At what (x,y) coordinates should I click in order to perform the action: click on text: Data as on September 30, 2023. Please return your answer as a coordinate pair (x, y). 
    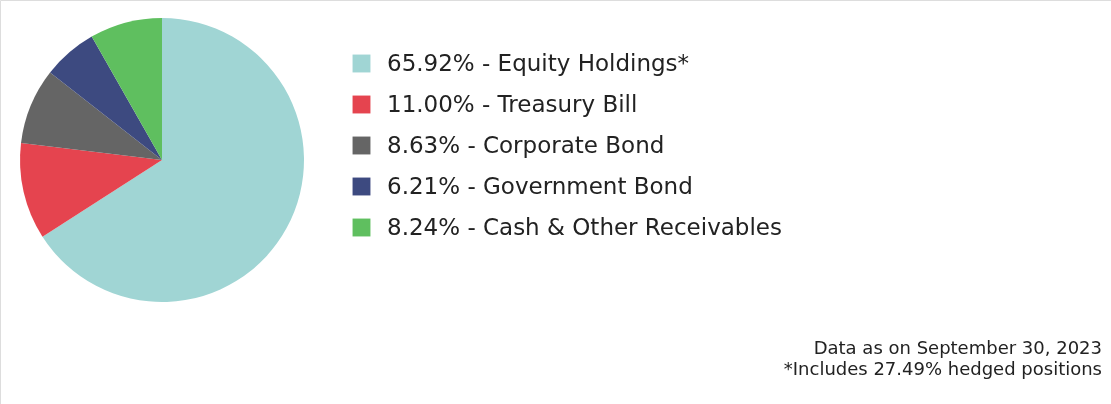
    Looking at the image, I should click on (957, 347).